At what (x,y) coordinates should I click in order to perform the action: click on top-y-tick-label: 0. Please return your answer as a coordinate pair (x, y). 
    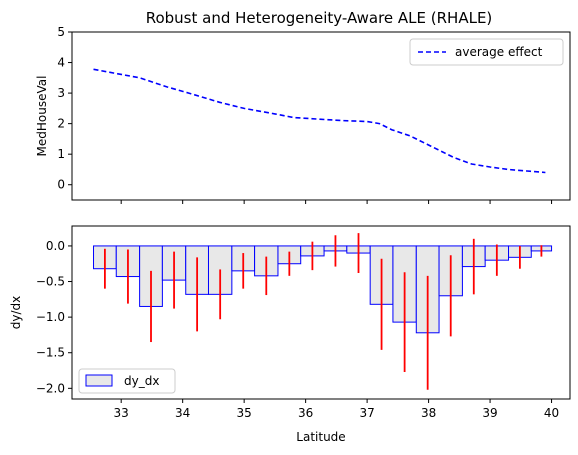
    Looking at the image, I should click on (61, 185).